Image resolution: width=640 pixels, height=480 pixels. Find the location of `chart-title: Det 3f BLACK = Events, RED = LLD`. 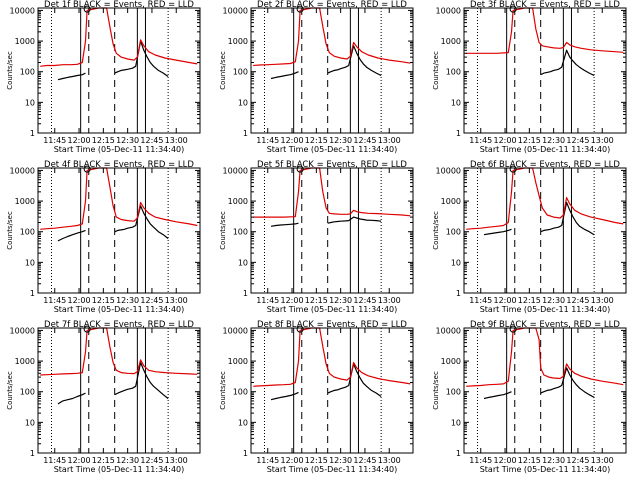

chart-title: Det 3f BLACK = Events, RED = LLD is located at coordinates (545, 5).